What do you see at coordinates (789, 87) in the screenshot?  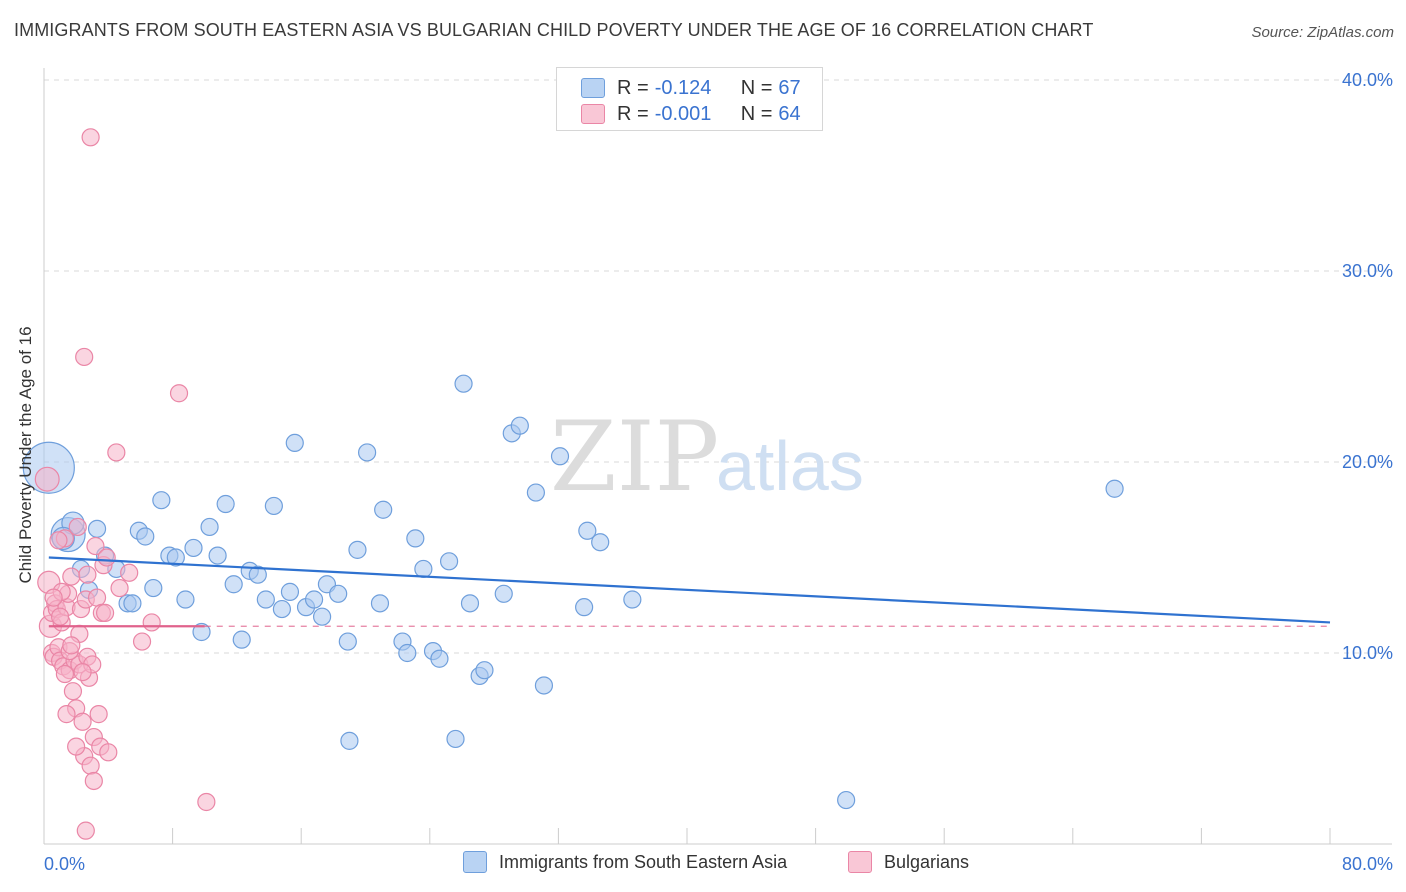 I see `legend-n-value: 67` at bounding box center [789, 87].